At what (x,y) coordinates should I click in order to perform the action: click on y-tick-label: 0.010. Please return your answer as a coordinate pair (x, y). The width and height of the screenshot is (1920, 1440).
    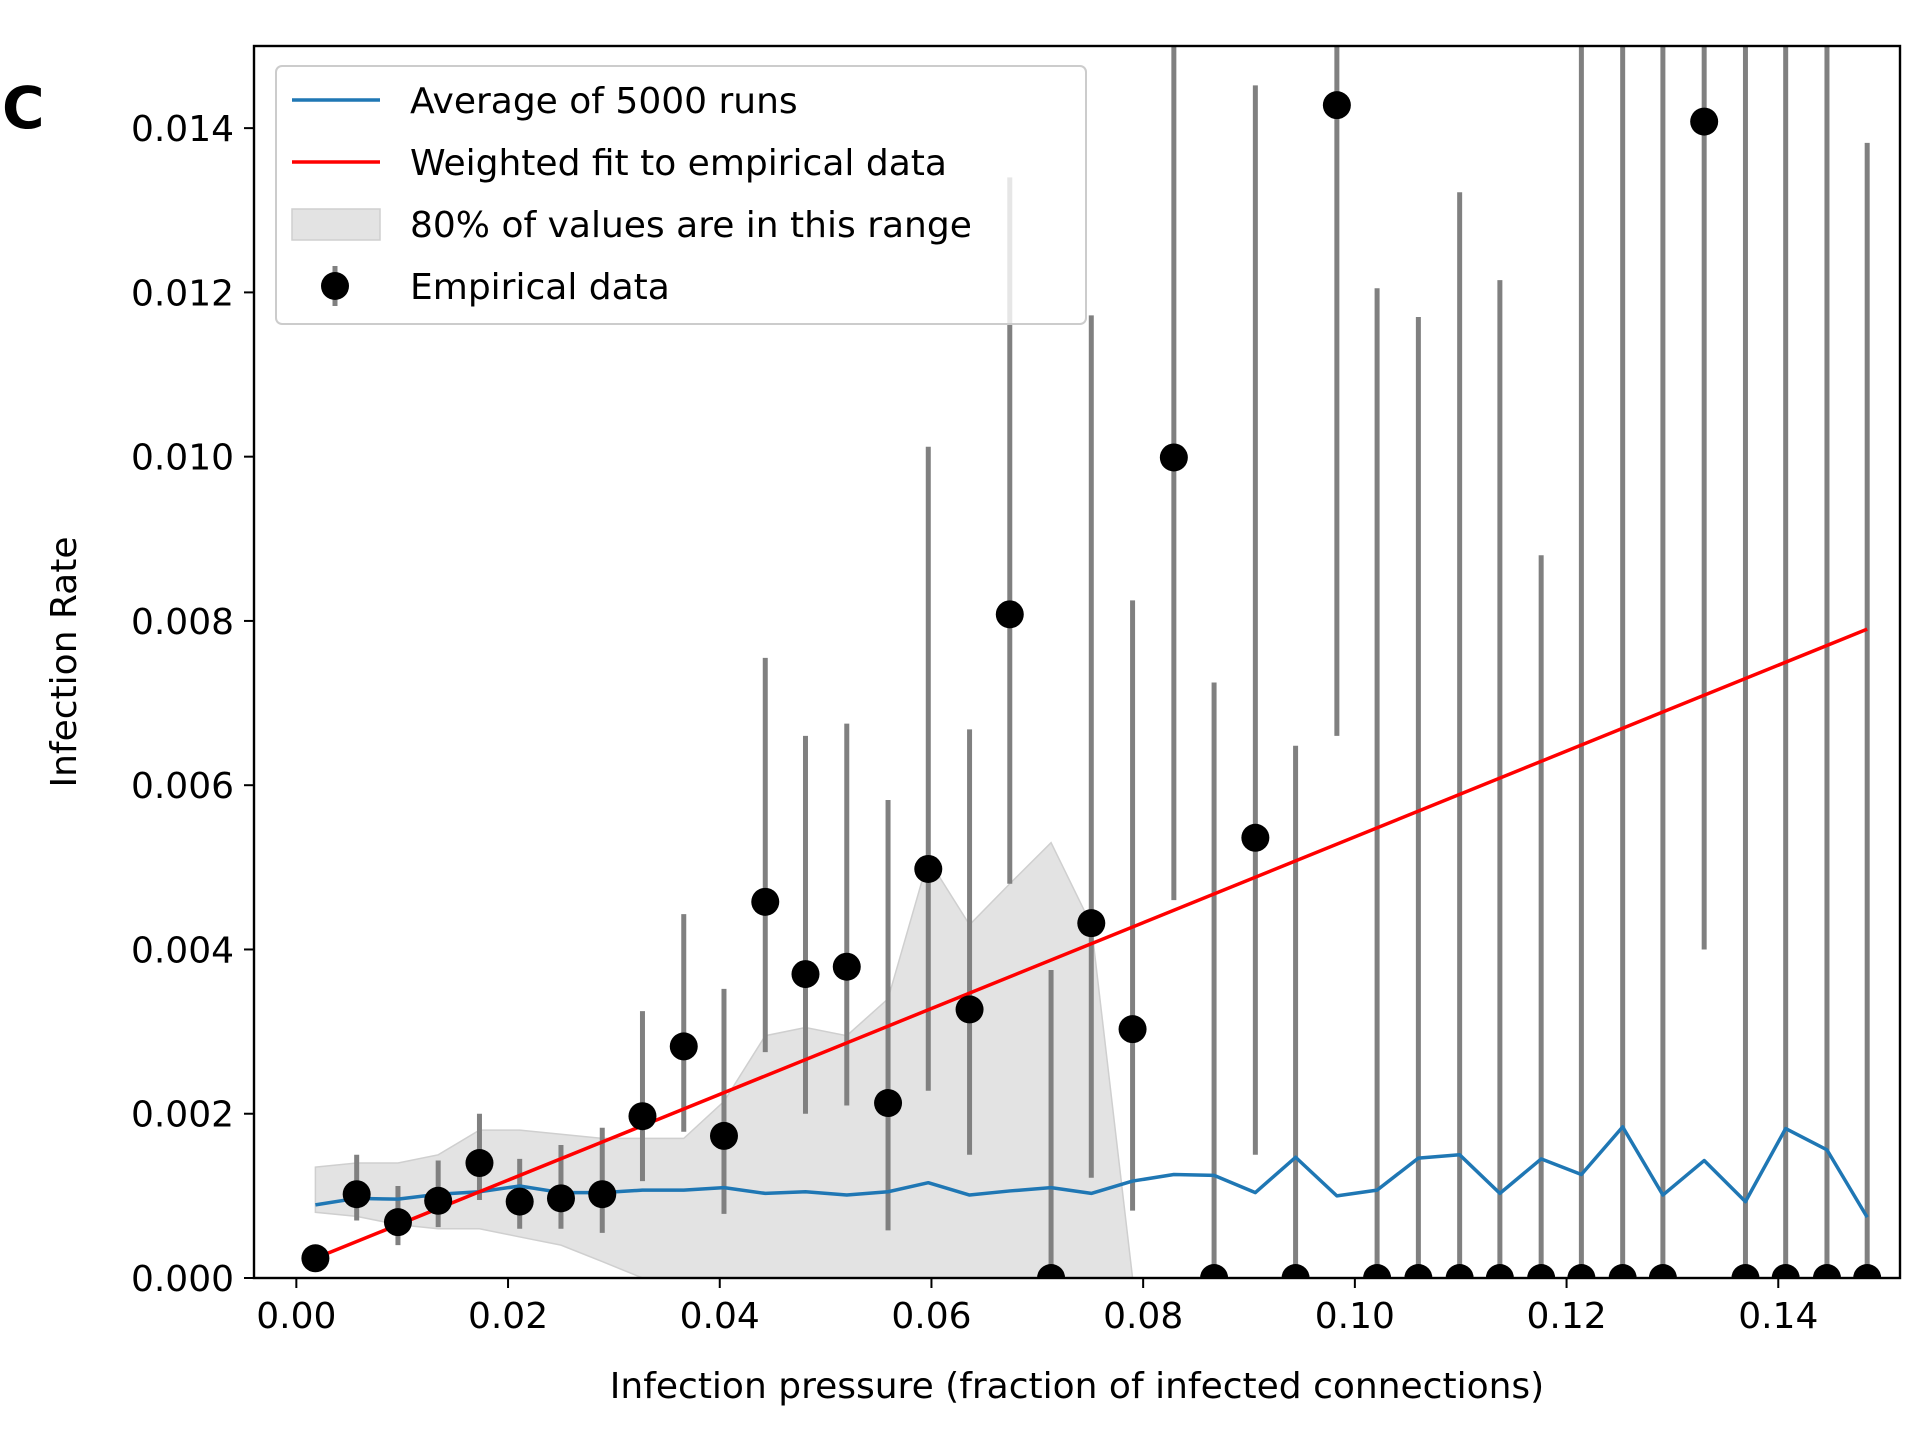
    Looking at the image, I should click on (182, 458).